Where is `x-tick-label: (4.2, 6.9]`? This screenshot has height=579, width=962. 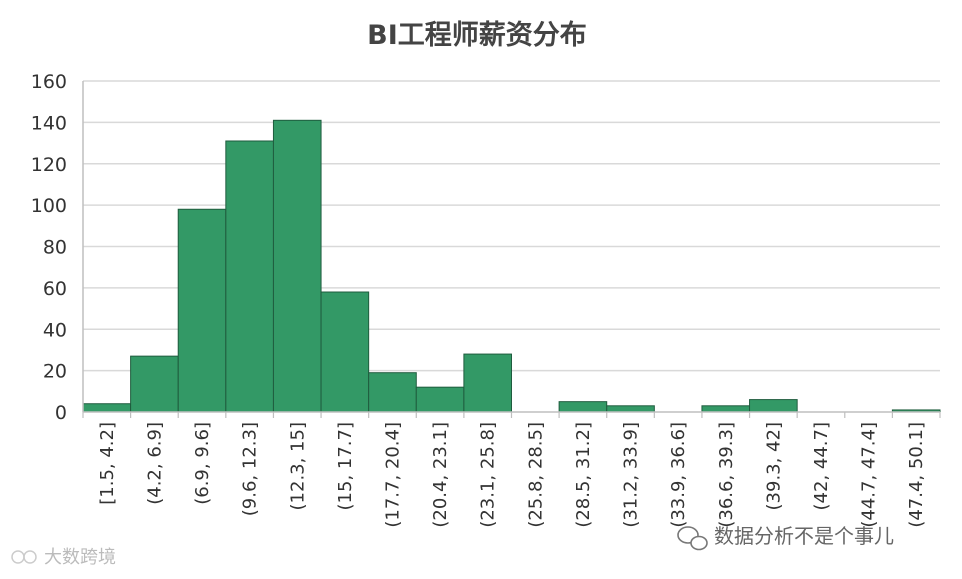 x-tick-label: (4.2, 6.9] is located at coordinates (154, 463).